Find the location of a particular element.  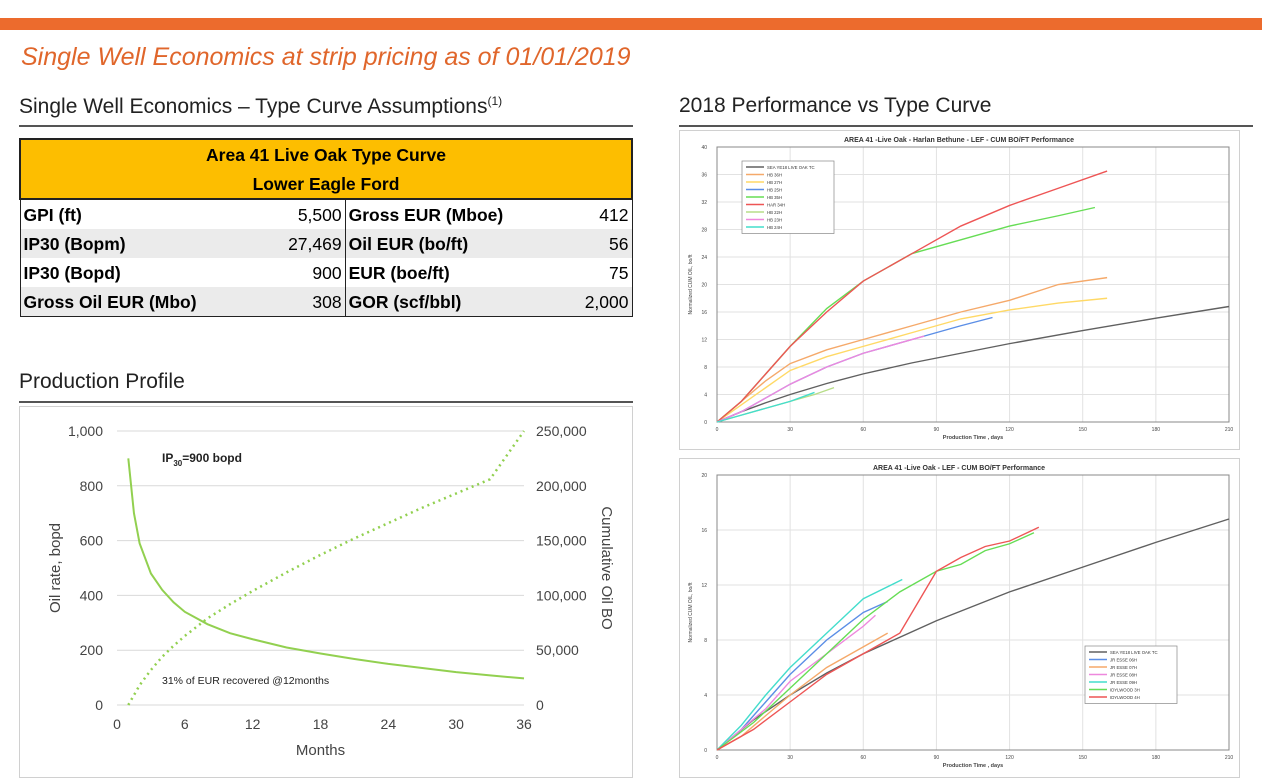

ip30-annotation-sub: 30 is located at coordinates (177, 463).